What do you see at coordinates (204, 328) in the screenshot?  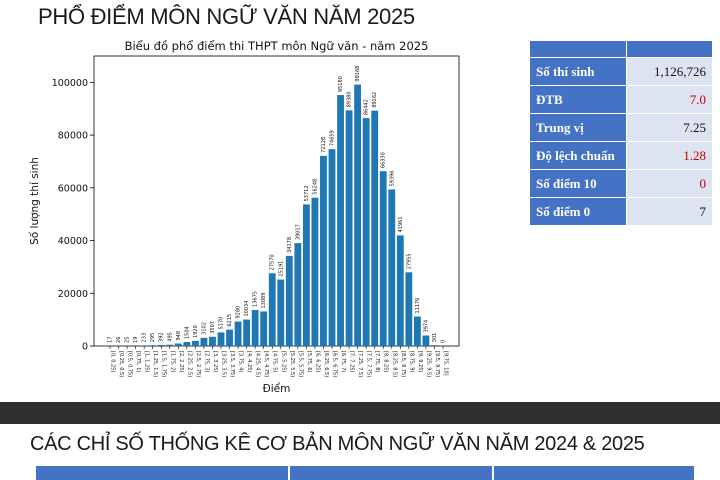 I see `bar-value-label: 3102` at bounding box center [204, 328].